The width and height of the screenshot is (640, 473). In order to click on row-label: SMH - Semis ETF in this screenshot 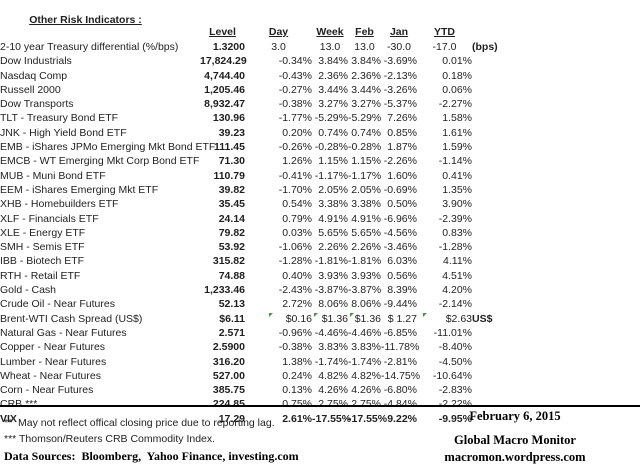, I will do `click(100, 247)`.